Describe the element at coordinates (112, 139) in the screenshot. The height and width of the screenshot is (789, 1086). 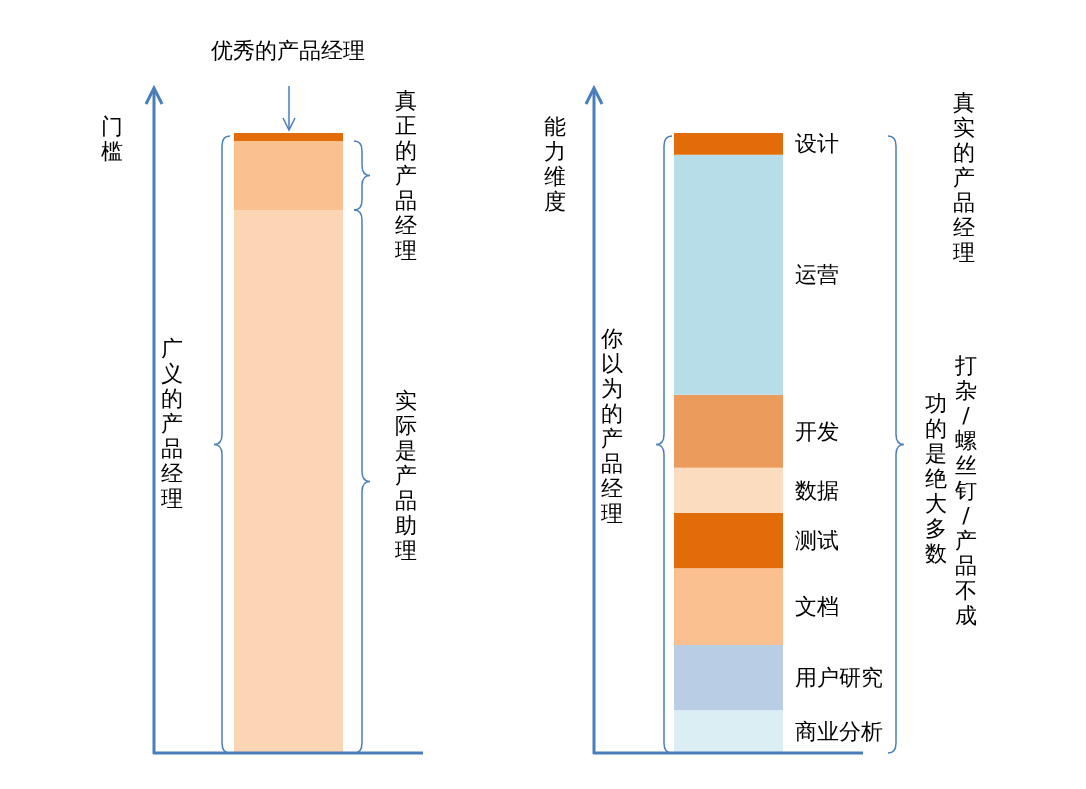
I see `y-axis-title: 门槛` at that location.